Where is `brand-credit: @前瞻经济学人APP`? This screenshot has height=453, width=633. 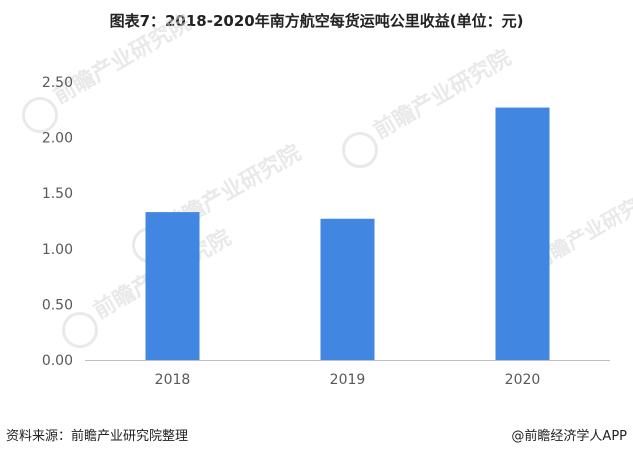 brand-credit: @前瞻经济学人APP is located at coordinates (569, 436).